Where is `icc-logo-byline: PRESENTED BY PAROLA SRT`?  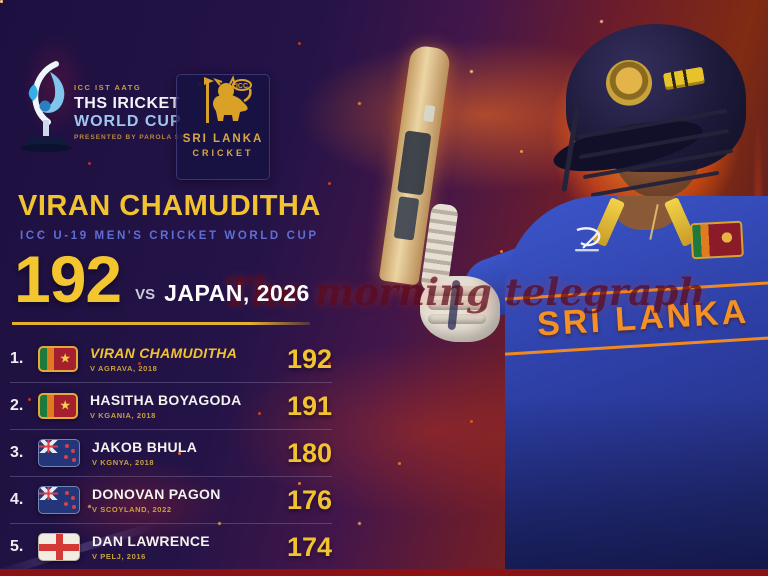 icc-logo-byline: PRESENTED BY PAROLA SRT is located at coordinates (132, 137).